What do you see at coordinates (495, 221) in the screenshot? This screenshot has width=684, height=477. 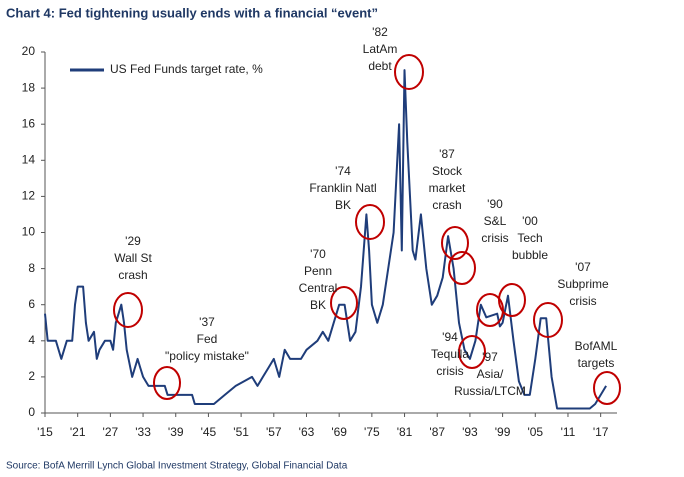 I see `annotation: S&L` at bounding box center [495, 221].